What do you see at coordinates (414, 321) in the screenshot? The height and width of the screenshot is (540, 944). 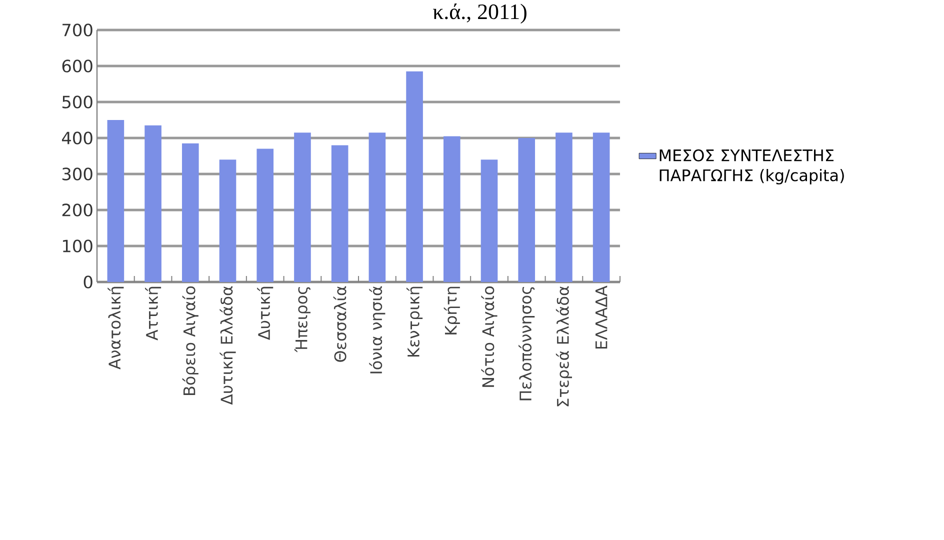 I see `x-tick-label: Κεντρική` at bounding box center [414, 321].